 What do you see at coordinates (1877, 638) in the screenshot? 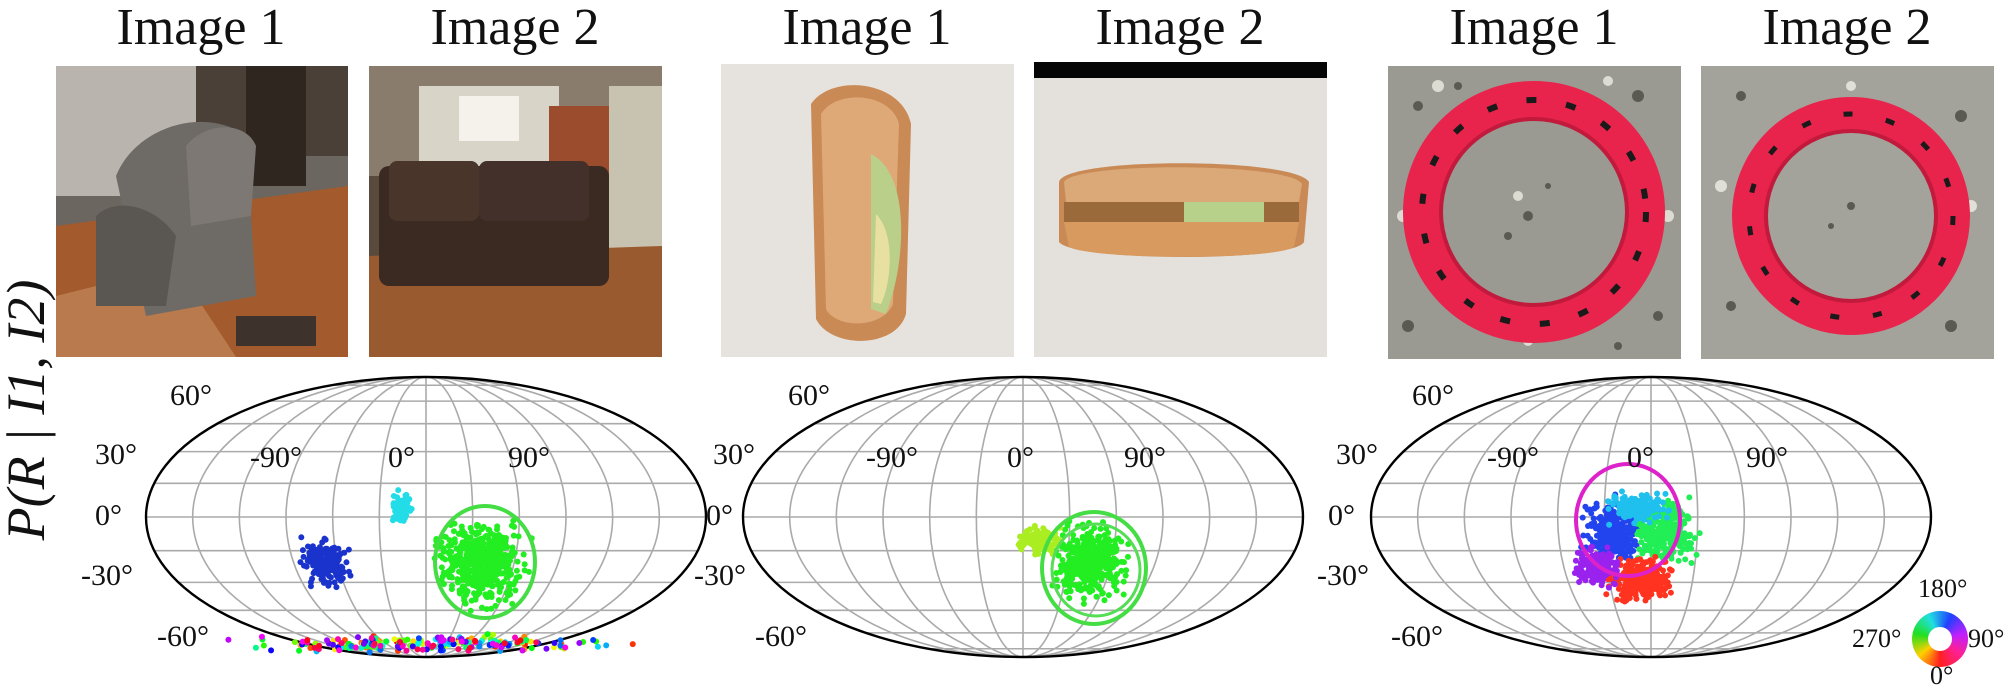
I see `color-wheel-label-left: 270°` at bounding box center [1877, 638].